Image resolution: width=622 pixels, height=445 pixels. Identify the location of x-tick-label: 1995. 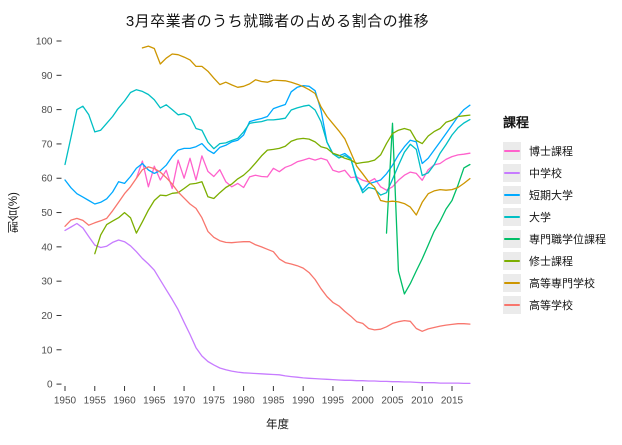
(333, 401).